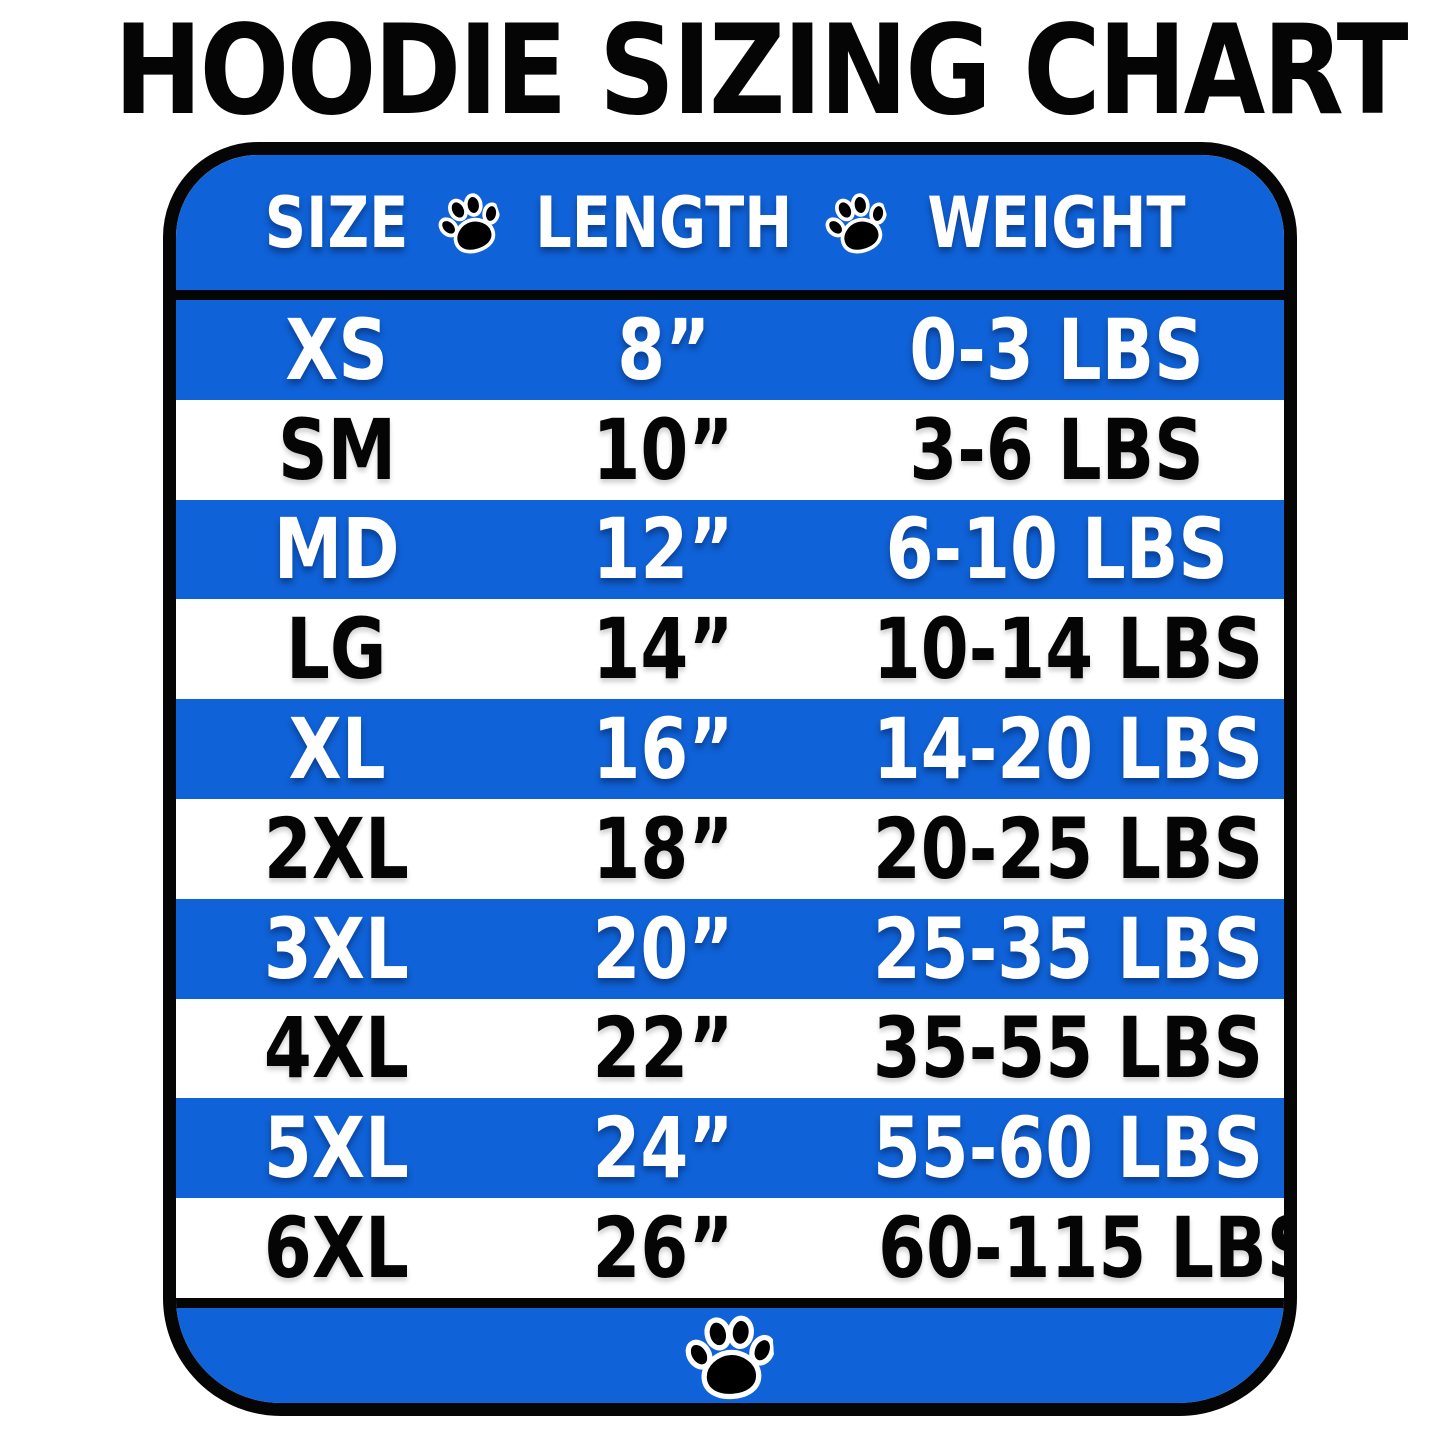 Image resolution: width=1445 pixels, height=1445 pixels. I want to click on cell-weight: 25-35 LBS, so click(1057, 949).